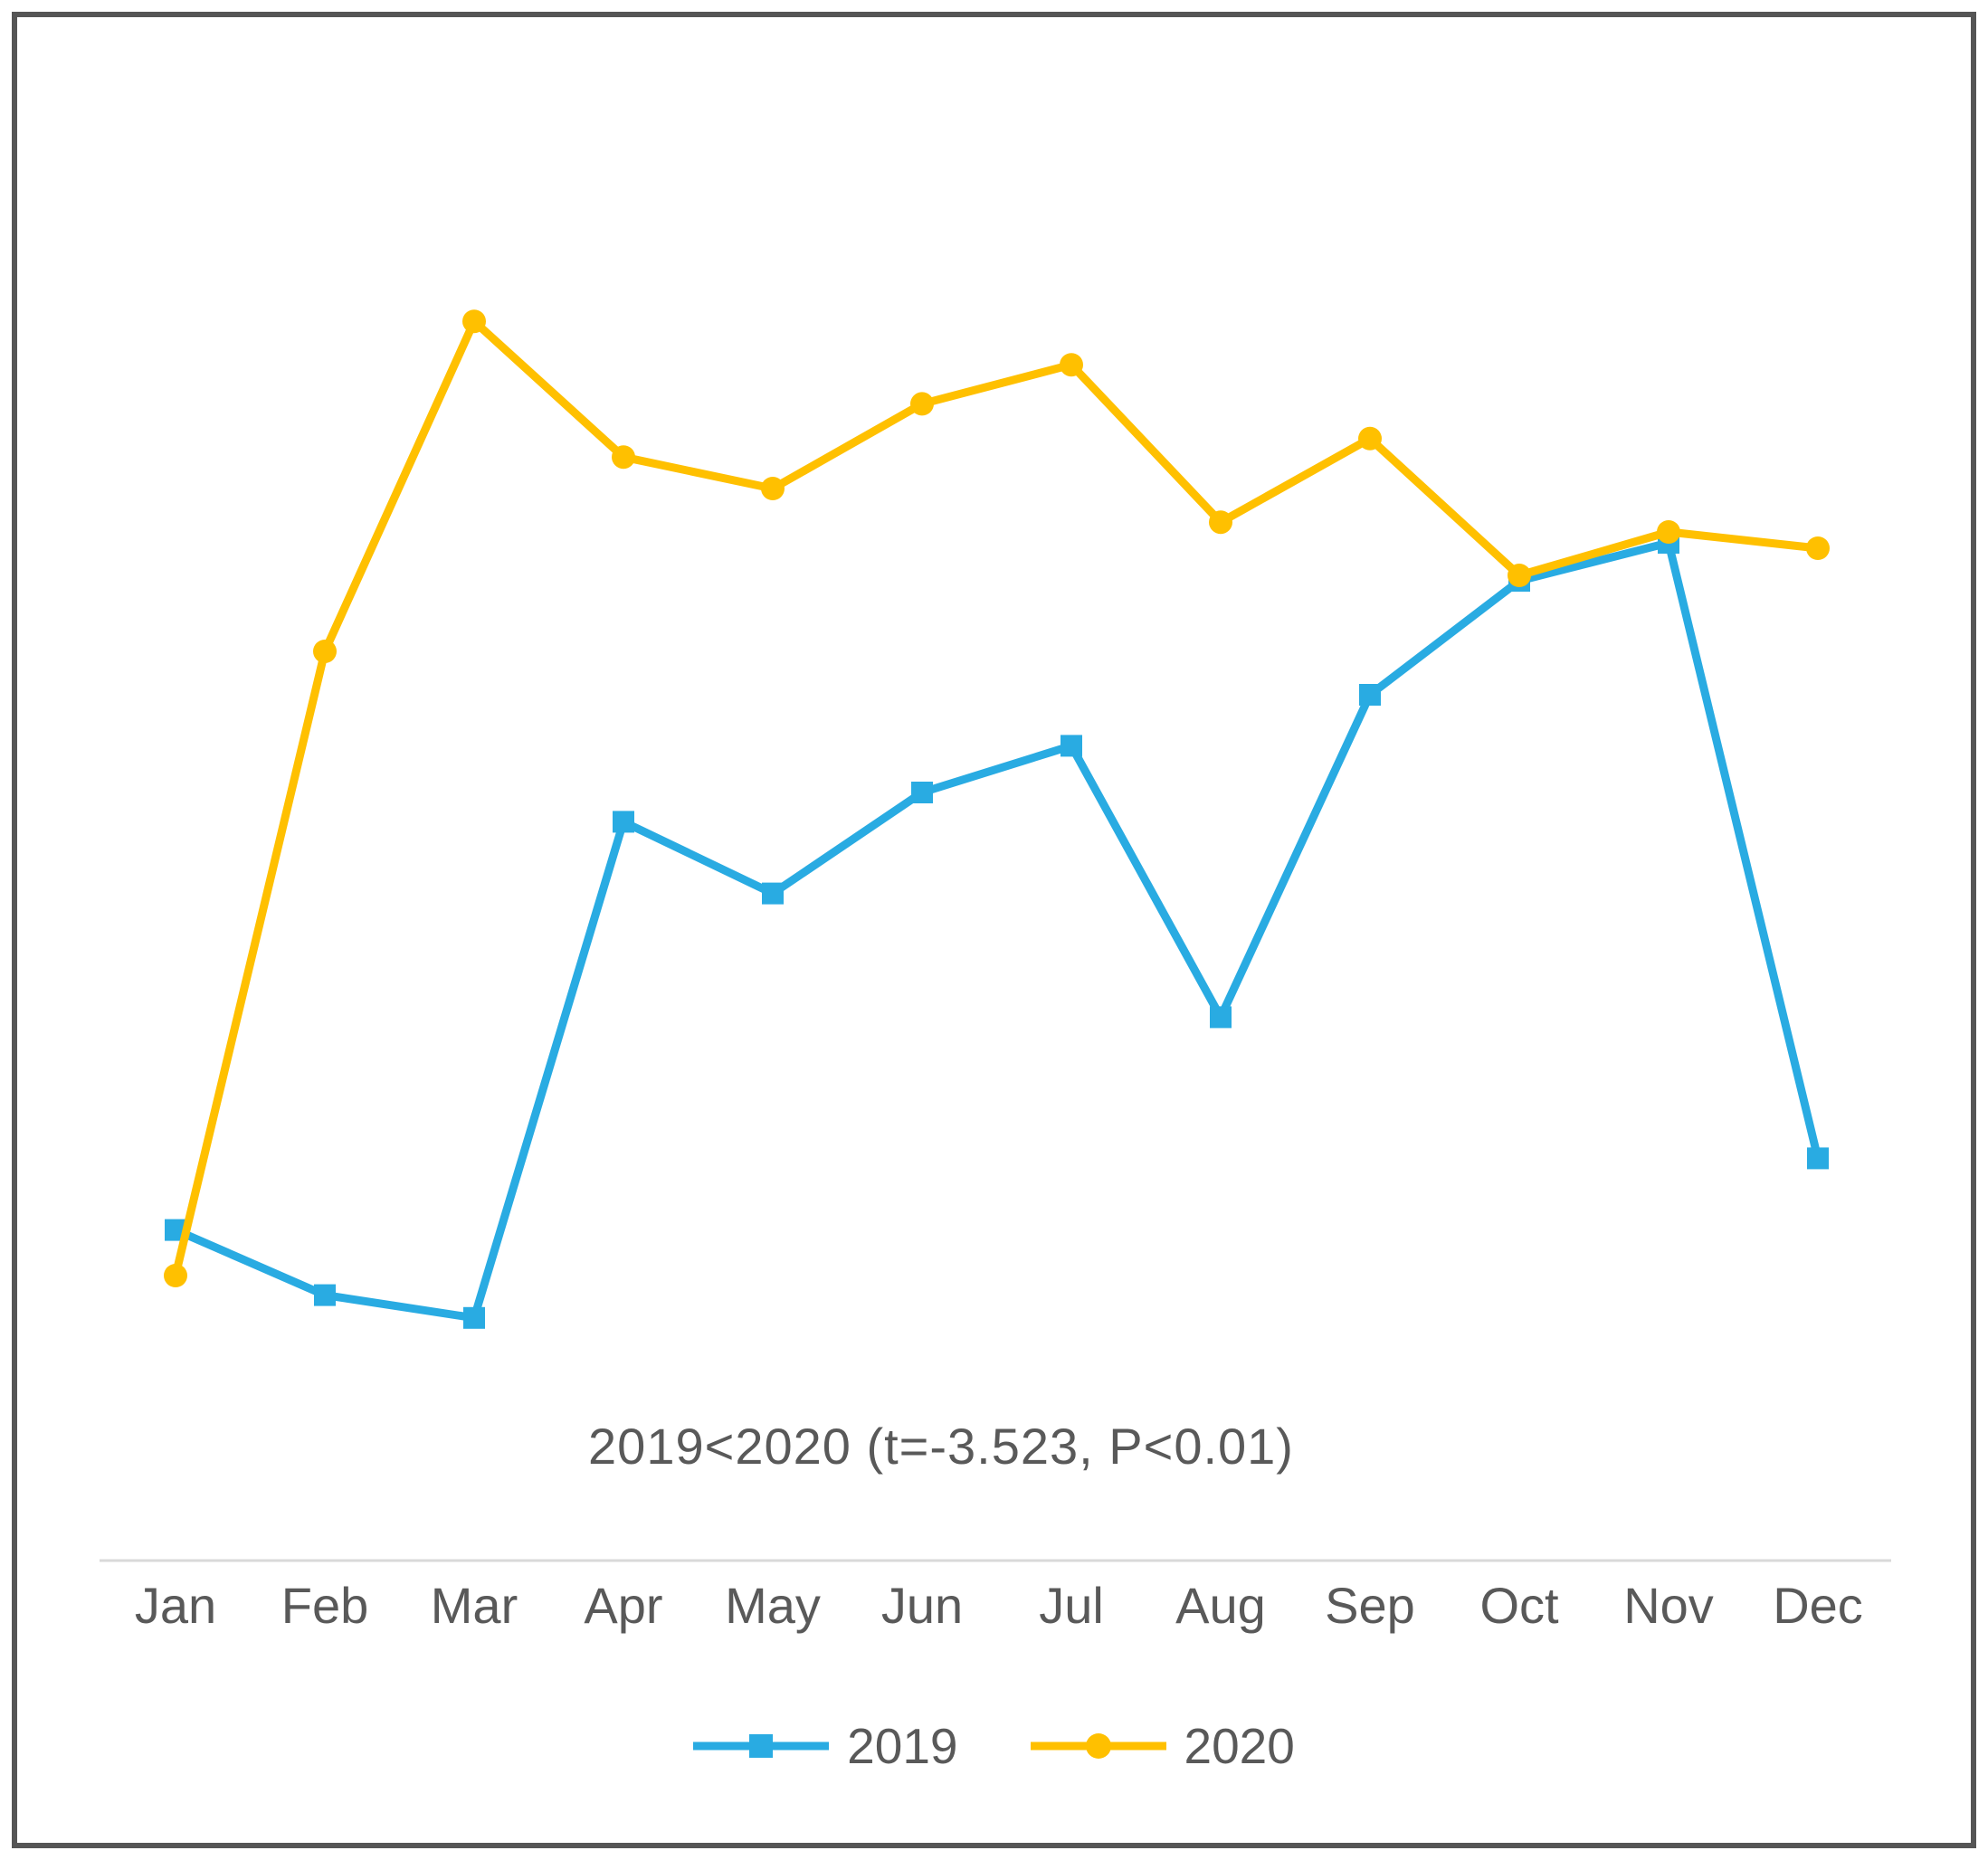  I want to click on legend-item-2020: 2020, so click(1162, 1746).